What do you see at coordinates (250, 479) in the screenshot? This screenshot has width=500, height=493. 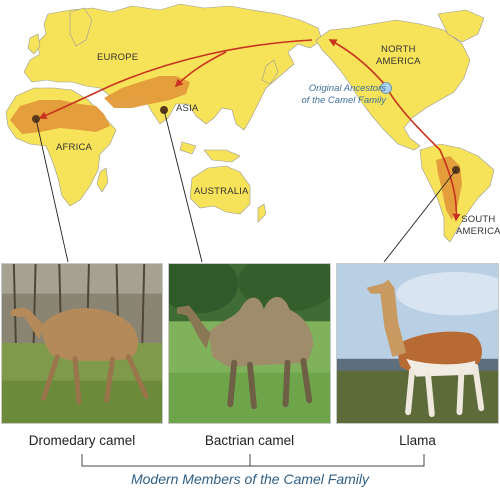 I see `family-label: Modern Members of the Camel Family` at bounding box center [250, 479].